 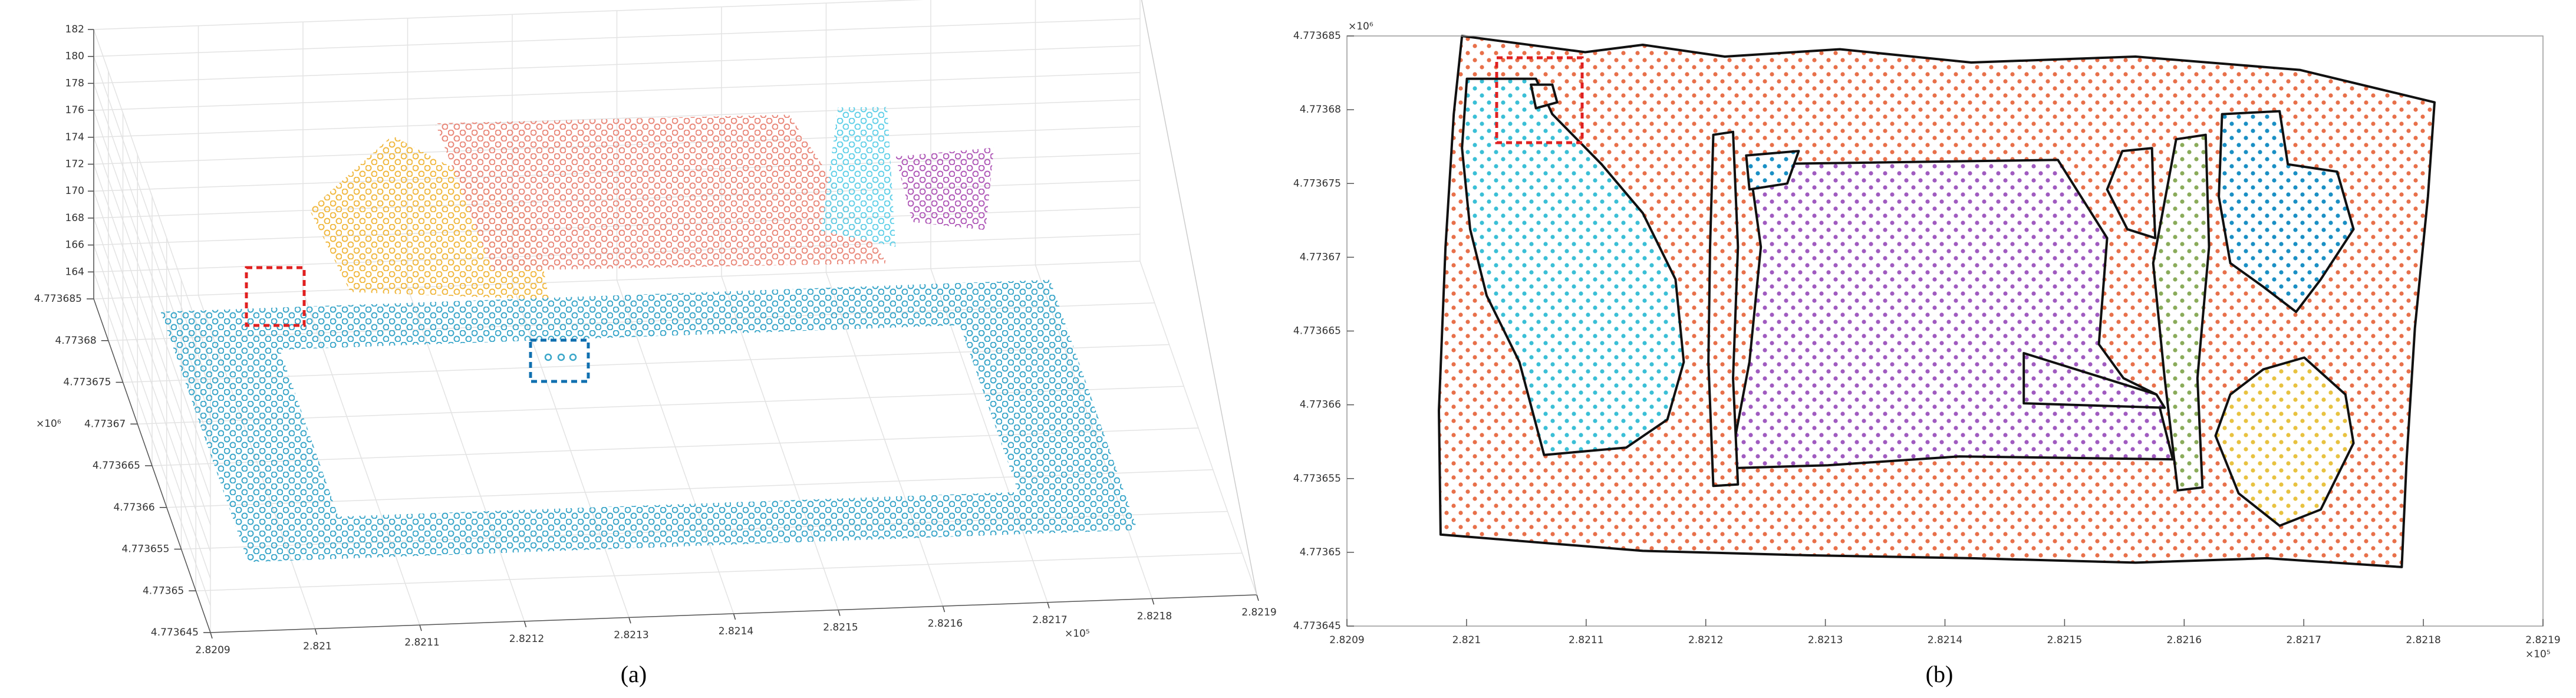 What do you see at coordinates (74, 191) in the screenshot?
I see `z-tick-label: 170` at bounding box center [74, 191].